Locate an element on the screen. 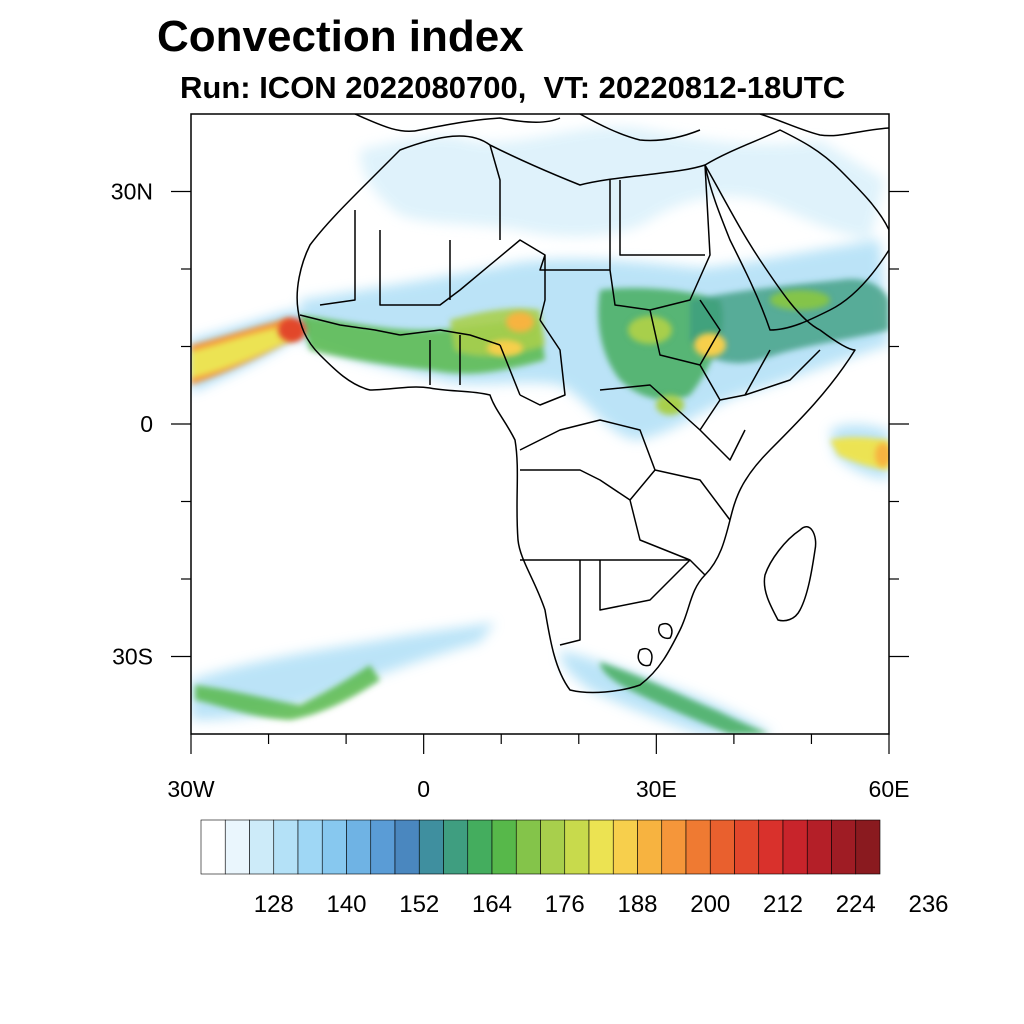  lon-tick-label: 0 is located at coordinates (423, 789).